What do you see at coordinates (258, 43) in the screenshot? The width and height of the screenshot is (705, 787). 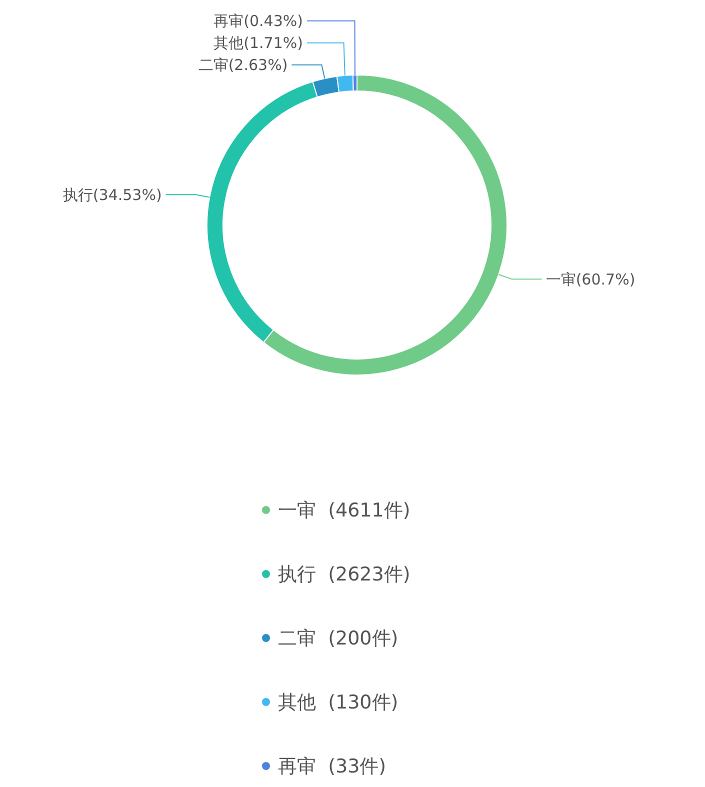 I see `data-label: 其他(1.71%)` at bounding box center [258, 43].